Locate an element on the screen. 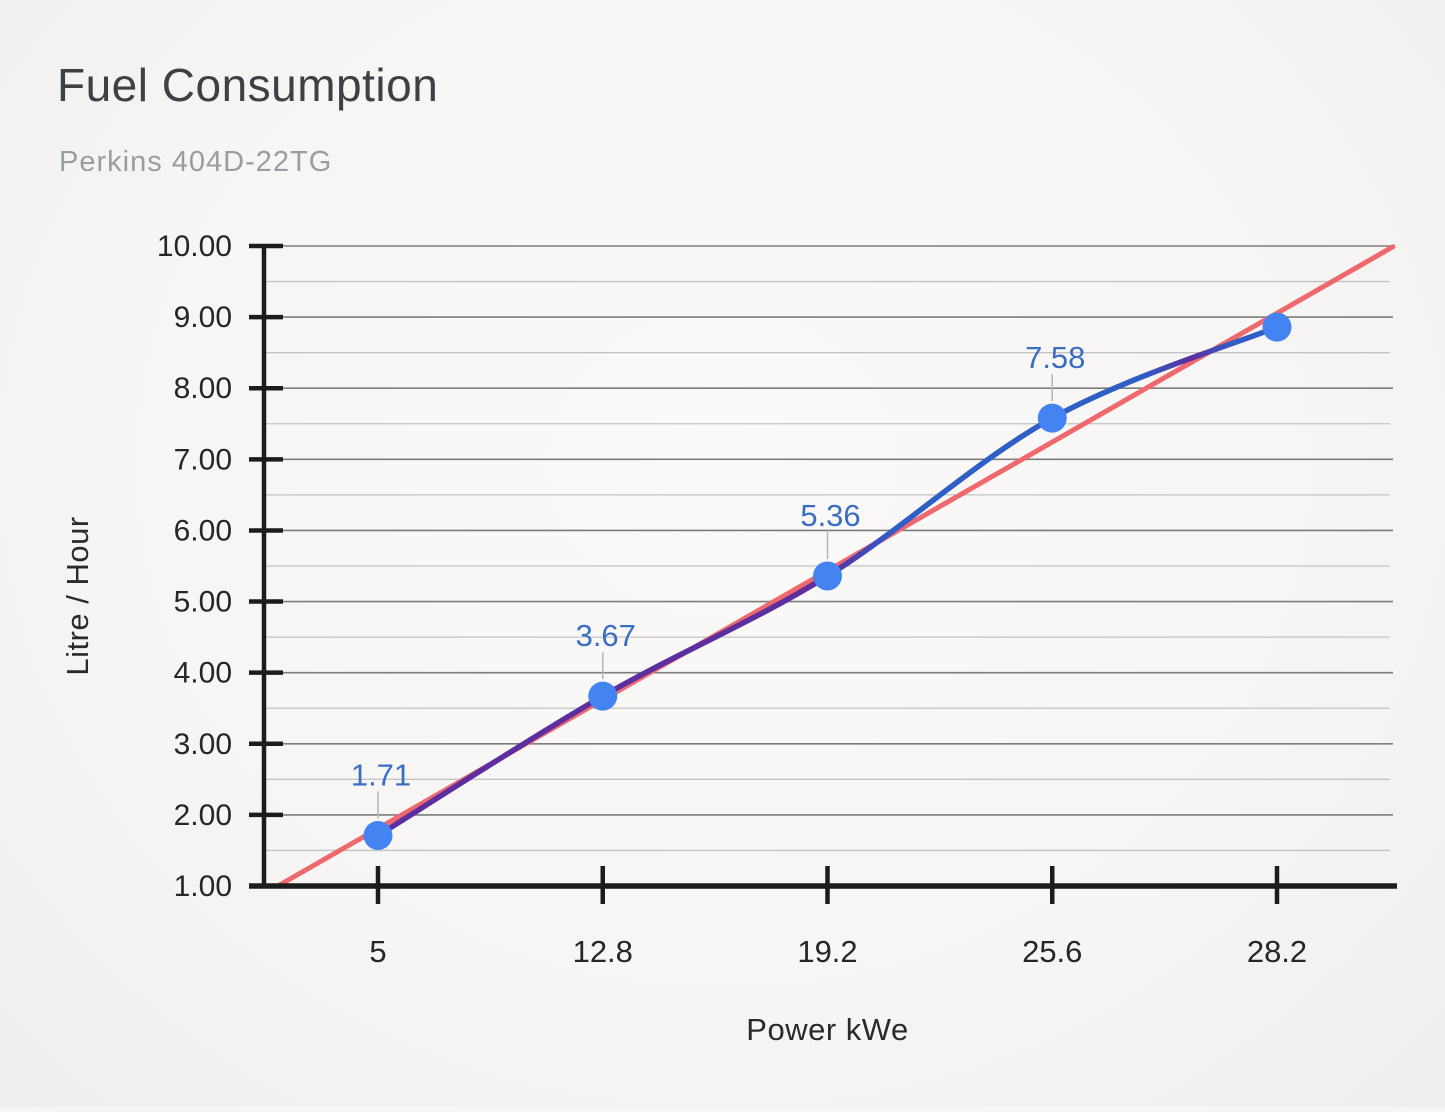 The height and width of the screenshot is (1112, 1445). chart-title: Fuel Consumption is located at coordinates (248, 85).